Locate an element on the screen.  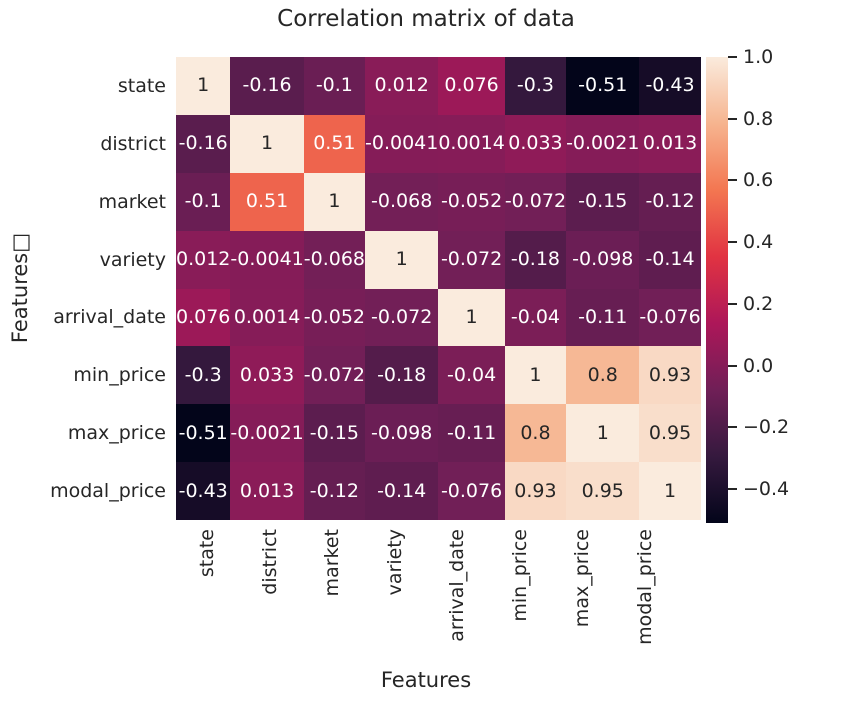
cell-annotation: -0.1 is located at coordinates (334, 85).